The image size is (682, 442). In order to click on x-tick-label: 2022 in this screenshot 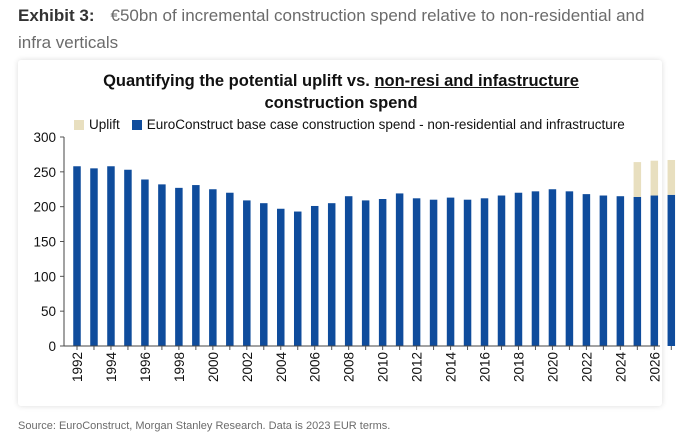, I will do `click(586, 367)`.